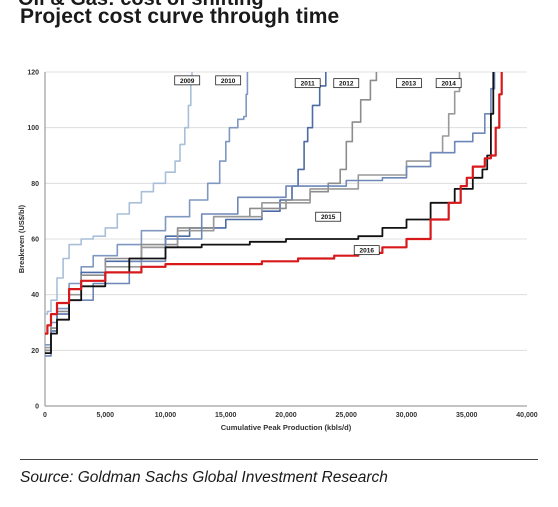 Image resolution: width=558 pixels, height=507 pixels. Describe the element at coordinates (407, 415) in the screenshot. I see `x-tick-label: 30,000` at that location.